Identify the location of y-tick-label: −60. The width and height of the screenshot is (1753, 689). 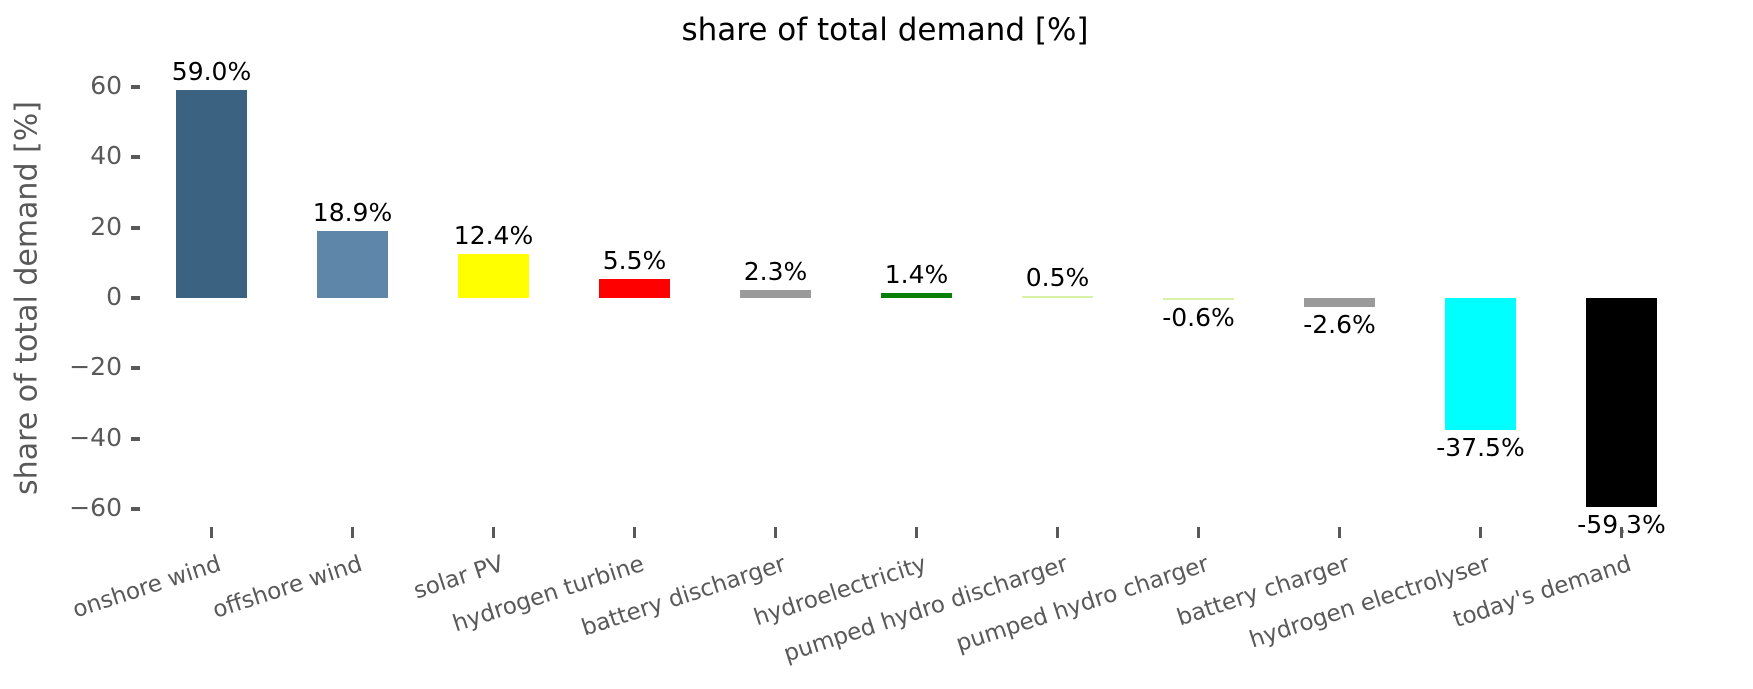
(95, 508).